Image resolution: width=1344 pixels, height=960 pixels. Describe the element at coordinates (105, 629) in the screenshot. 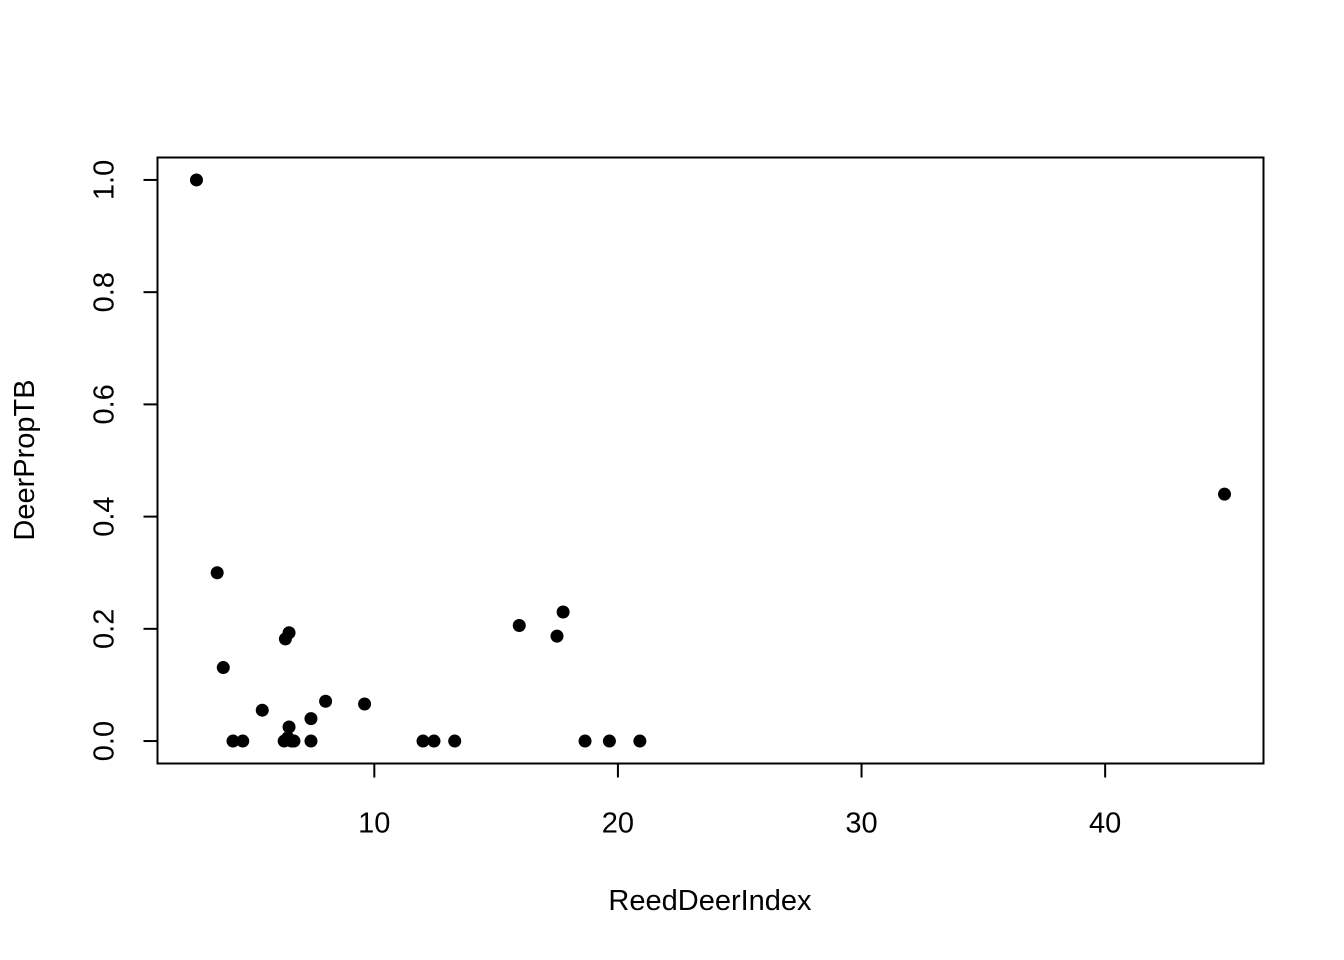

I see `y-tick-label: 0.2` at that location.